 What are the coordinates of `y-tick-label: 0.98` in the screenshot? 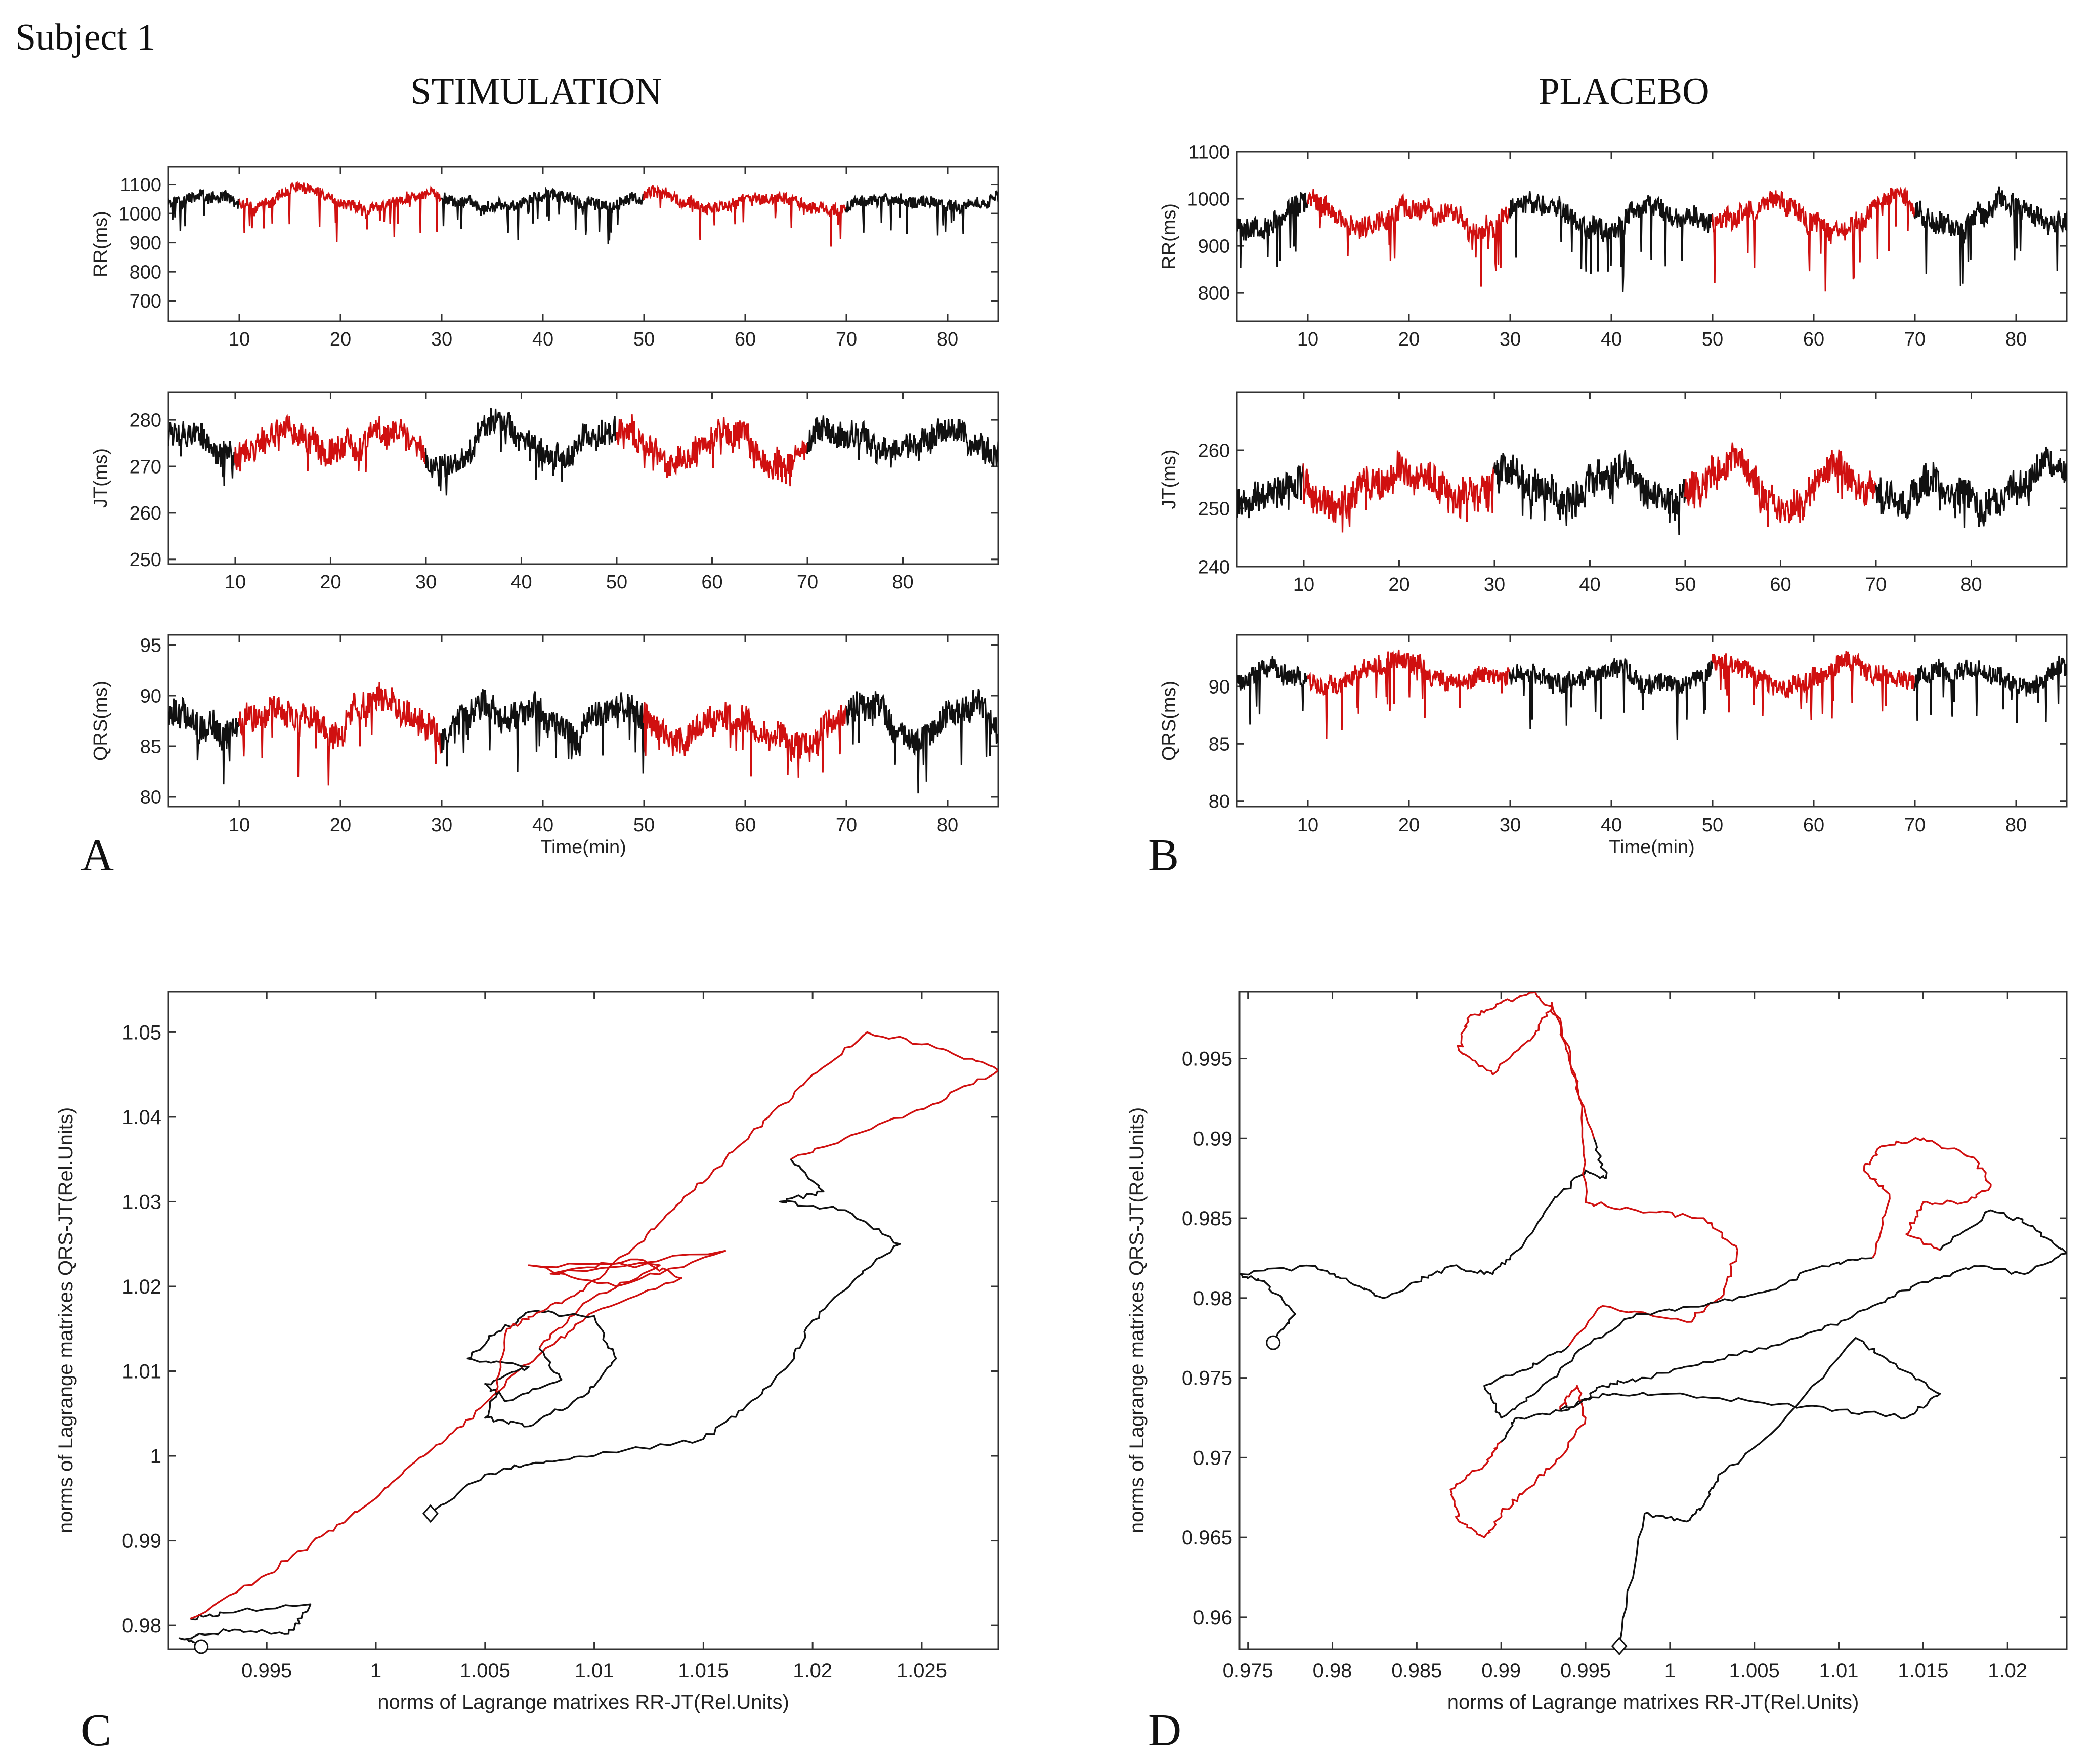 It's located at (1213, 1298).